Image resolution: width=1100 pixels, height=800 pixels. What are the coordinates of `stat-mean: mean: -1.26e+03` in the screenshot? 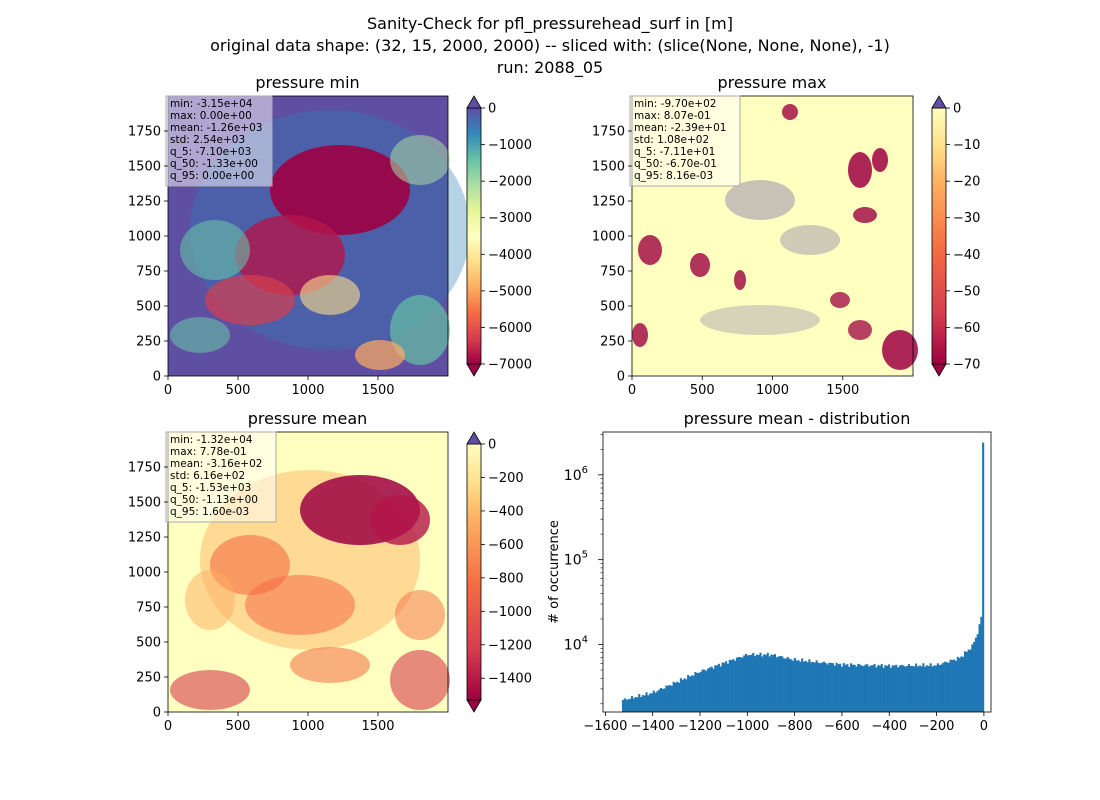 It's located at (216, 128).